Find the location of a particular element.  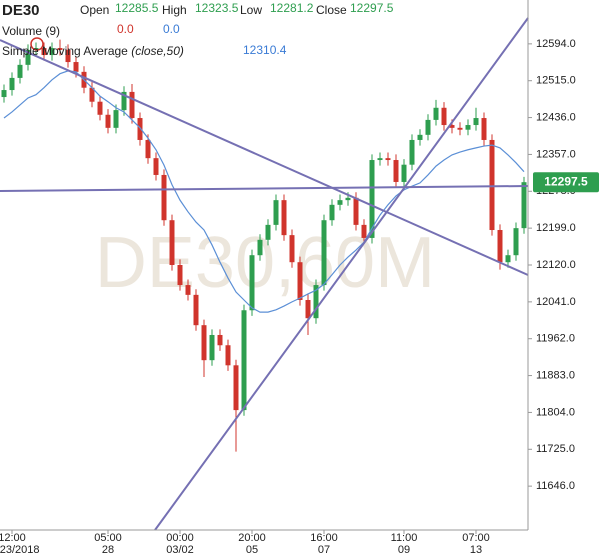

label: Close is located at coordinates (331, 10).